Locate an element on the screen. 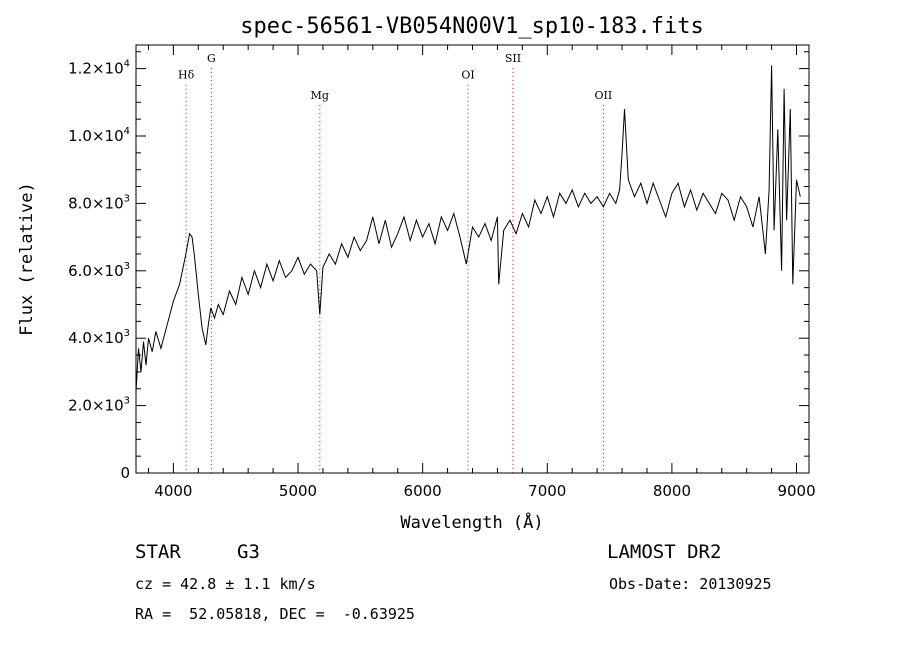 Image resolution: width=900 pixels, height=650 pixels. y-tick-label: 0 is located at coordinates (125, 473).